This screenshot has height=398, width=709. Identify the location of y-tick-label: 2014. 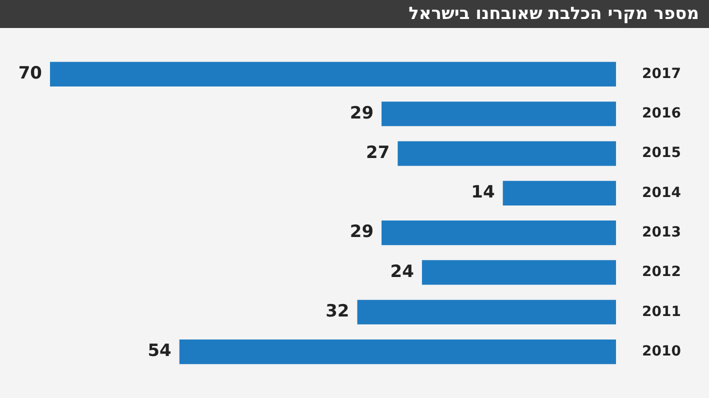
(662, 192).